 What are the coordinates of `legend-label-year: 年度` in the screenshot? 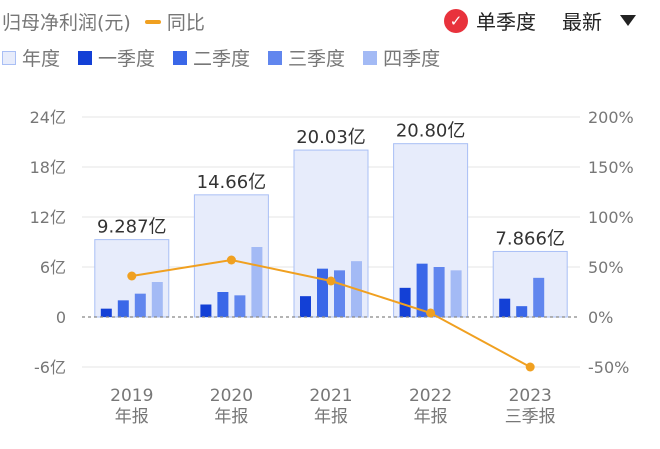 It's located at (41, 59).